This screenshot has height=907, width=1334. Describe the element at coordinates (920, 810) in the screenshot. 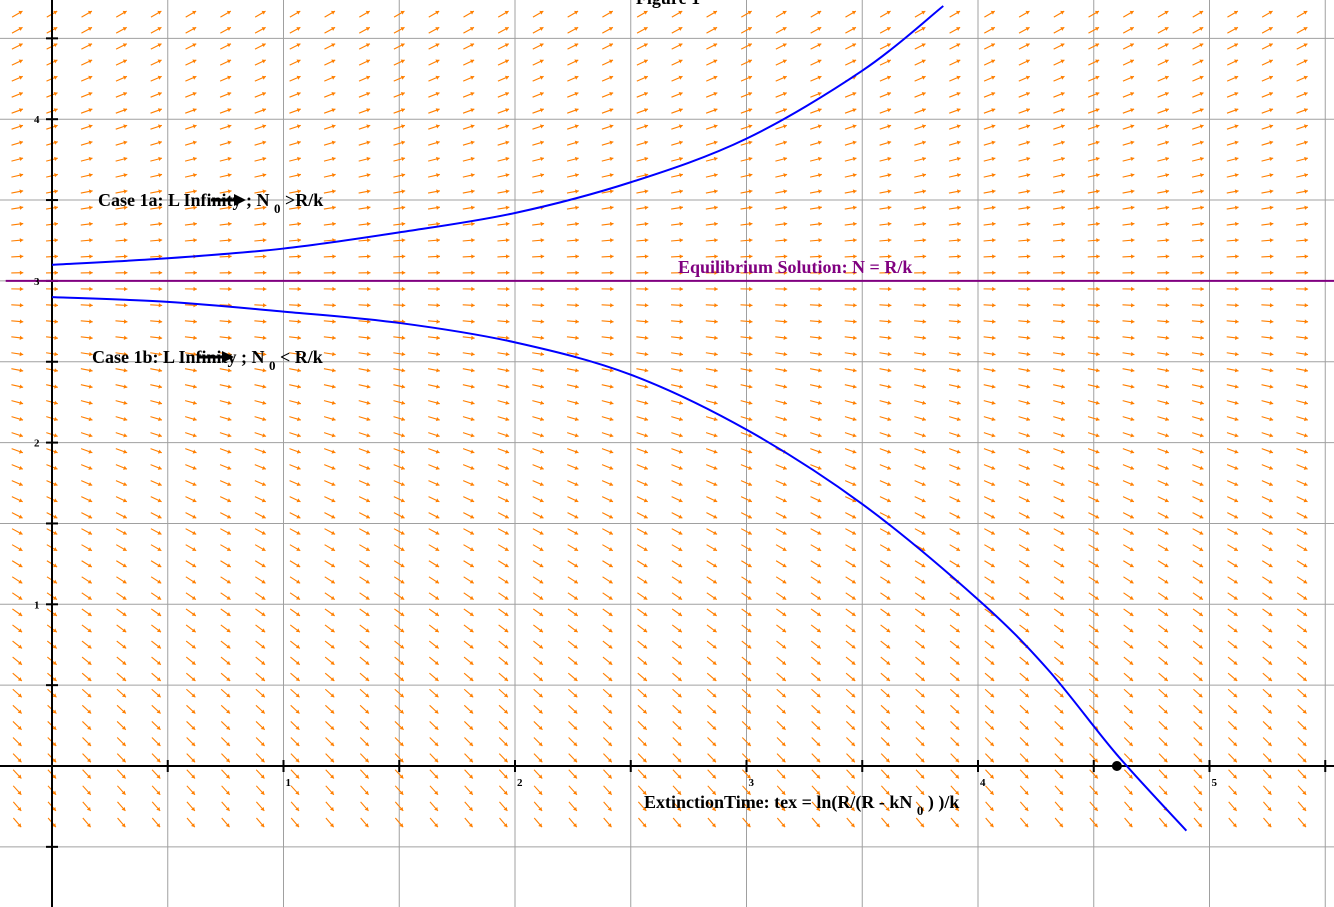

I see `extinction-sub: 0` at that location.